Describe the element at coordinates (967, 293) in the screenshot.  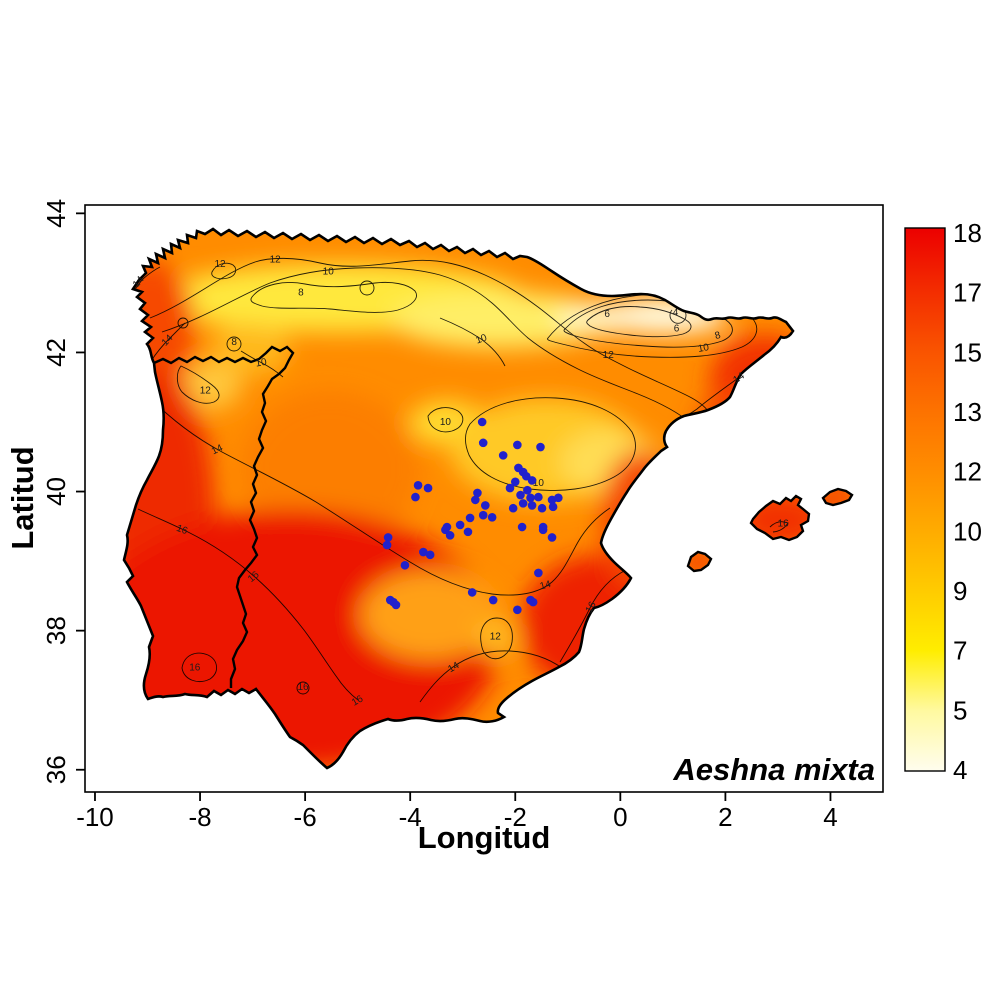
I see `colorbar-tick-label: 17` at that location.